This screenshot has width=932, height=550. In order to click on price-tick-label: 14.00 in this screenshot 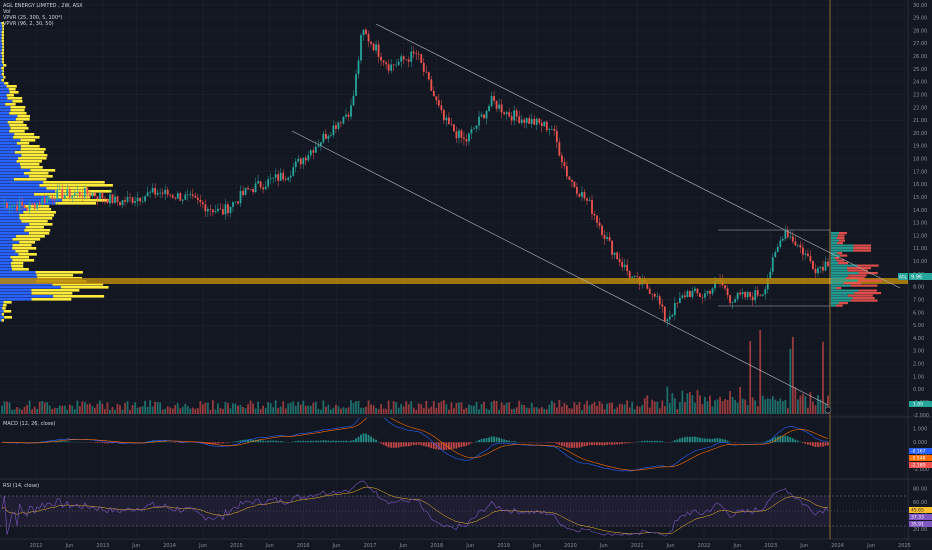, I will do `click(920, 211)`.